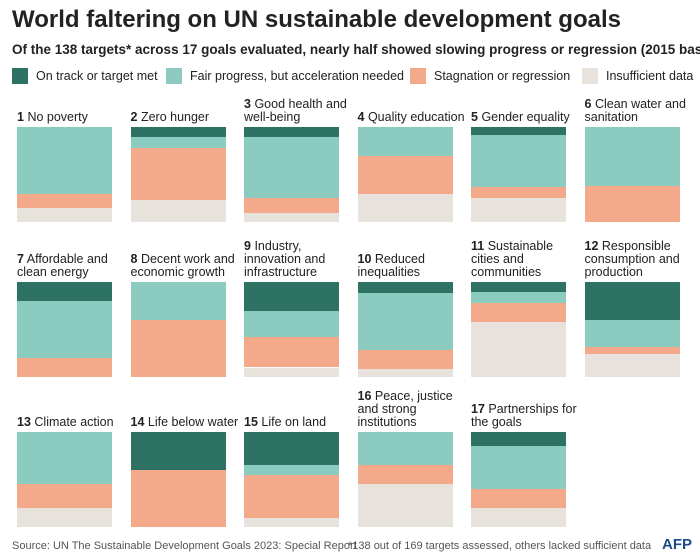  Describe the element at coordinates (251, 422) in the screenshot. I see `goal-number: 15` at that location.